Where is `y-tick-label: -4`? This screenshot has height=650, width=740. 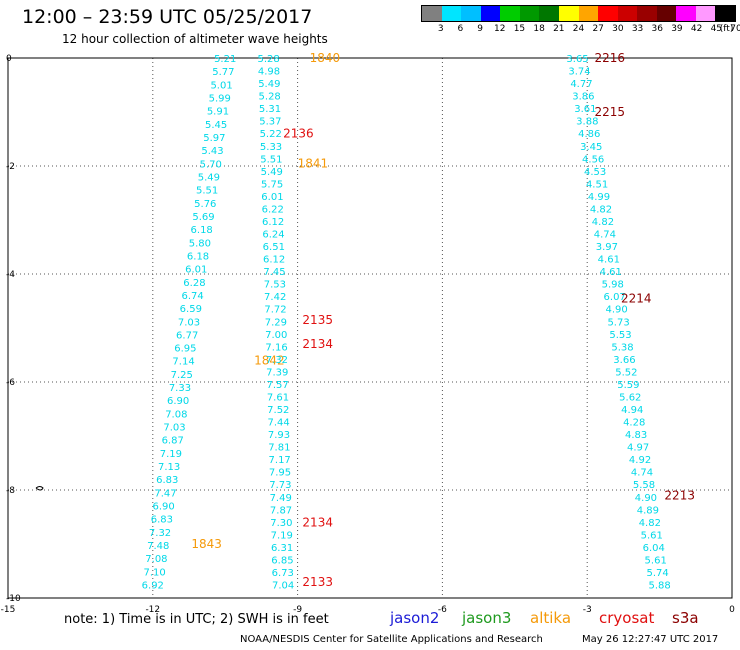
y-tick-label: -4 is located at coordinates (10, 275).